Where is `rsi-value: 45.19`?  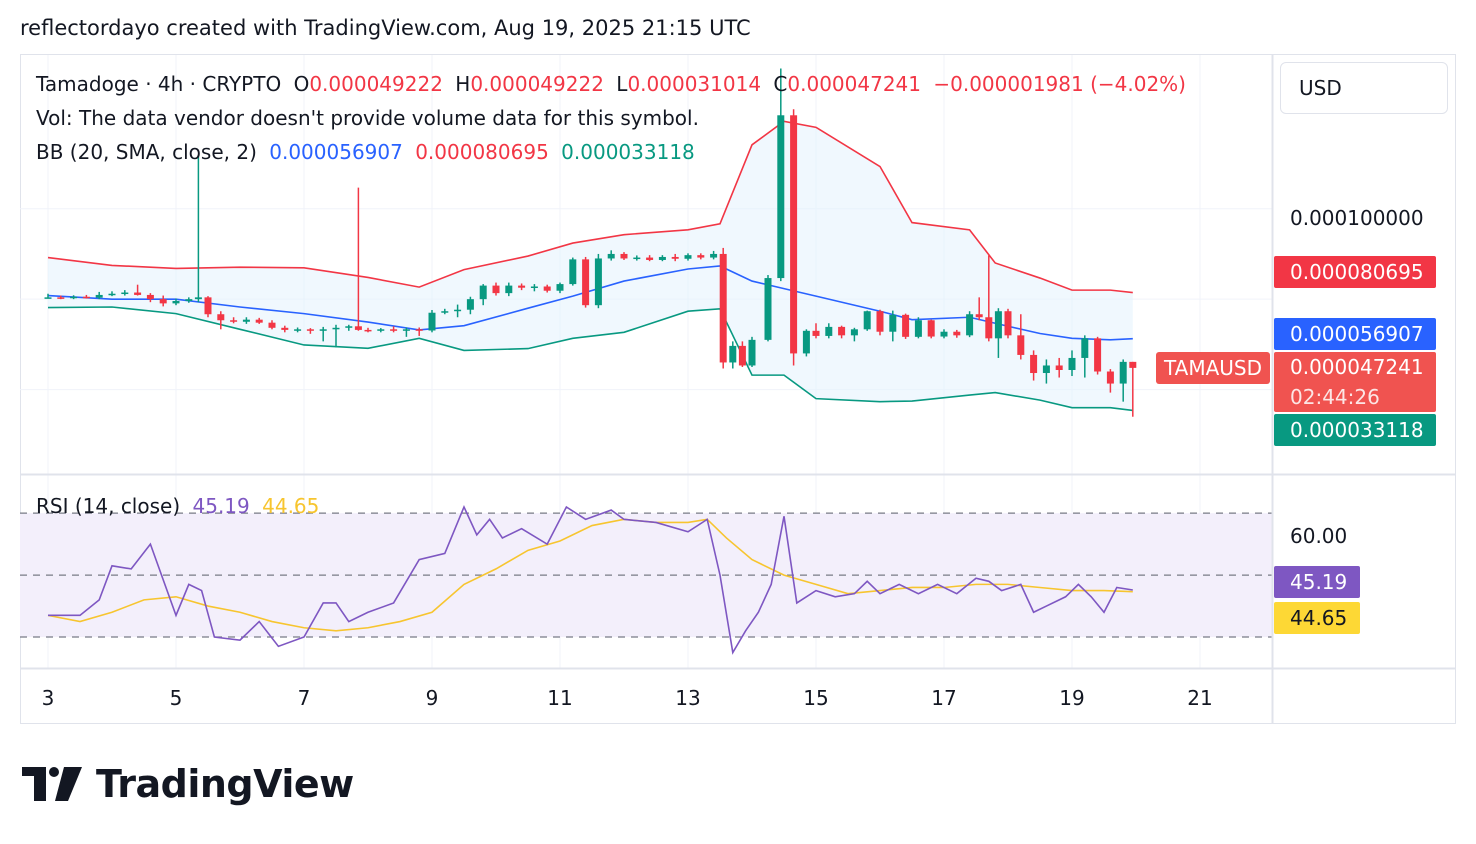
rsi-value: 45.19 is located at coordinates (221, 506).